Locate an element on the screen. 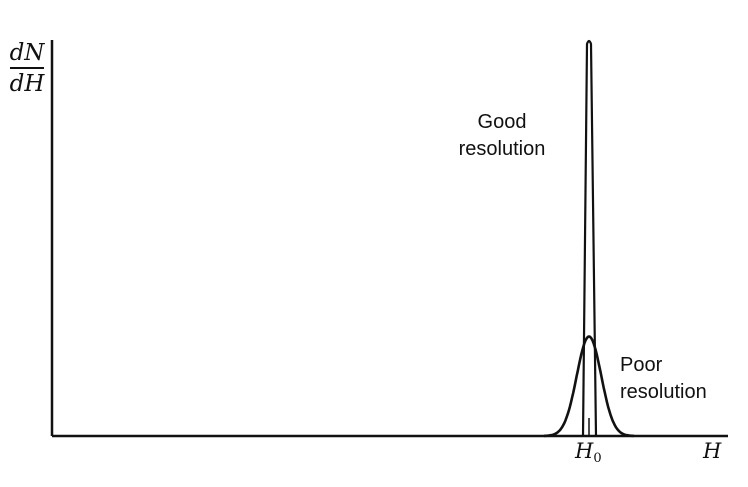  fraction-bar is located at coordinates (27, 68).